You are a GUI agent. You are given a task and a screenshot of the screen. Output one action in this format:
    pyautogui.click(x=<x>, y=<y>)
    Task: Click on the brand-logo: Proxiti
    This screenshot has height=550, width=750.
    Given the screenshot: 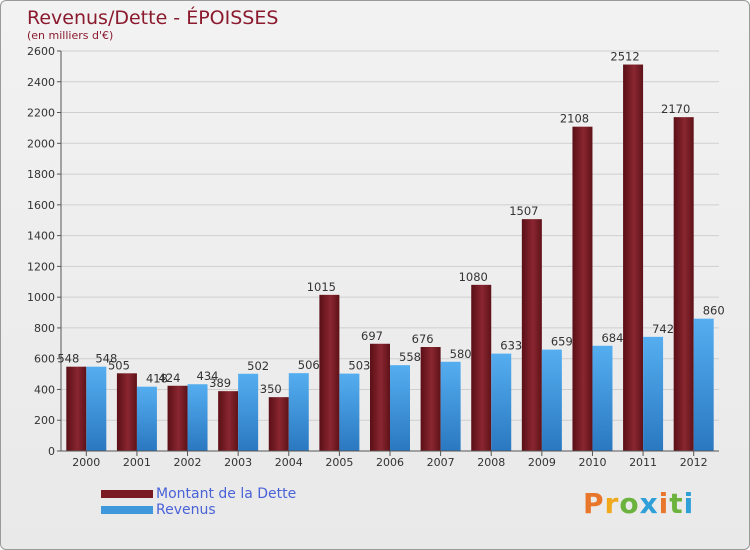 What is the action you would take?
    pyautogui.click(x=638, y=503)
    